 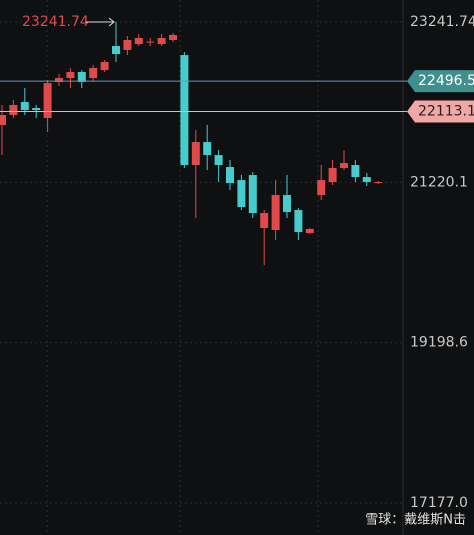 What do you see at coordinates (415, 520) in the screenshot?
I see `watermark: 雪球：戴维斯N击` at bounding box center [415, 520].